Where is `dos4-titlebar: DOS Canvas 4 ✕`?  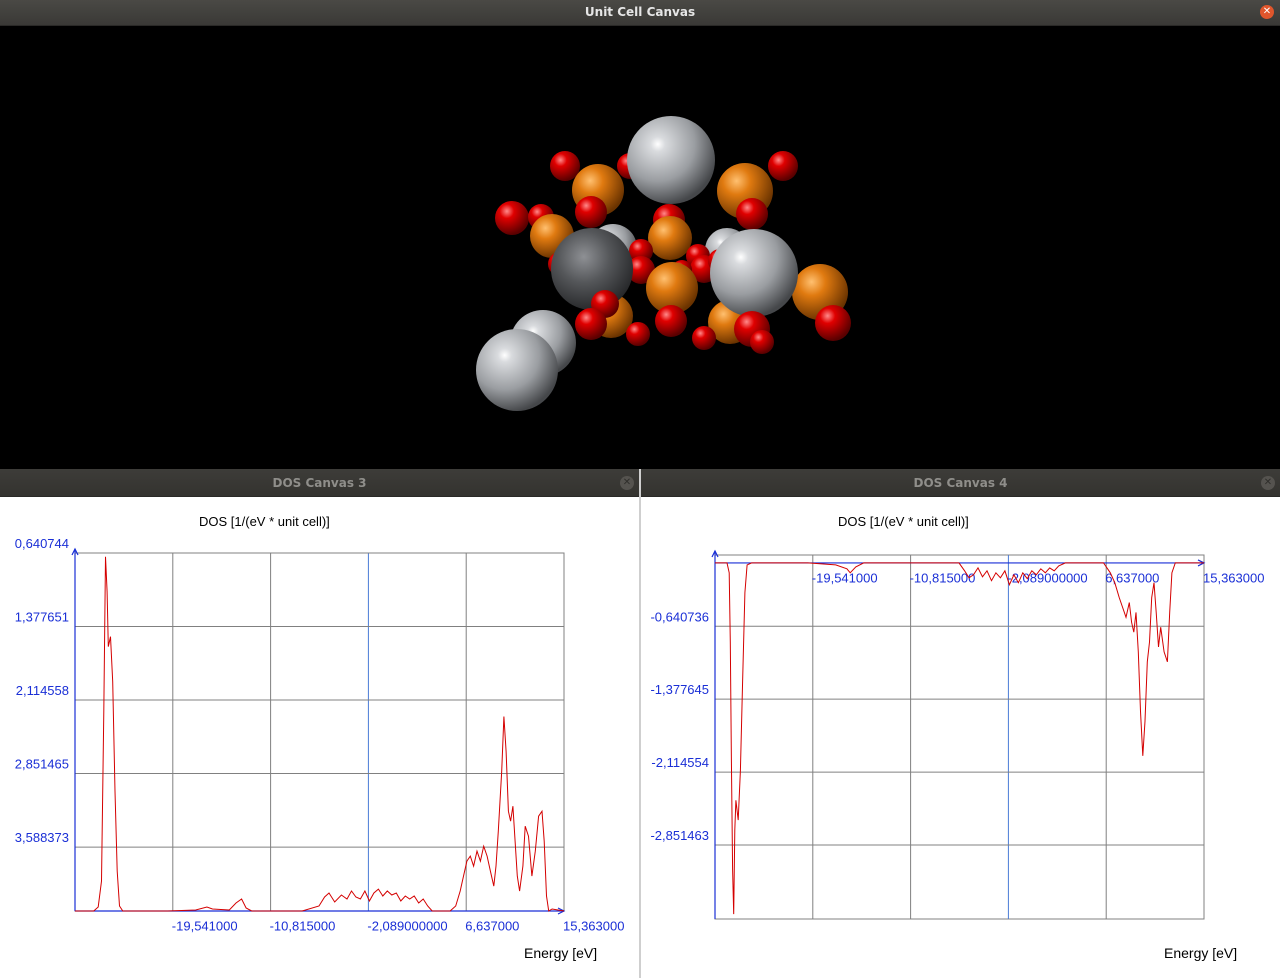 dos4-titlebar: DOS Canvas 4 ✕ is located at coordinates (960, 483).